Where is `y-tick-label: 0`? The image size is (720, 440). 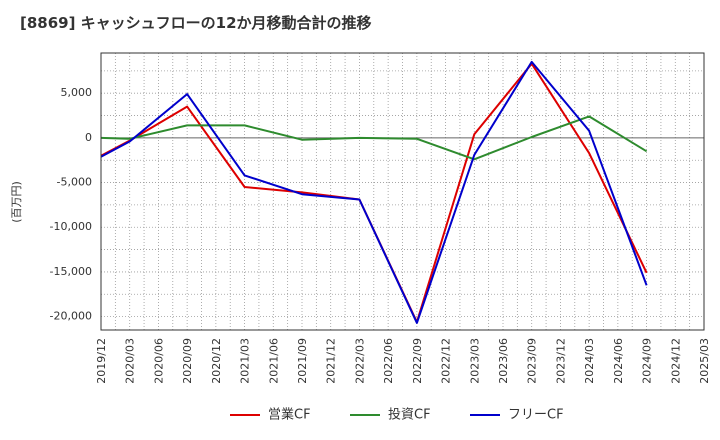 y-tick-label: 0 is located at coordinates (88, 137).